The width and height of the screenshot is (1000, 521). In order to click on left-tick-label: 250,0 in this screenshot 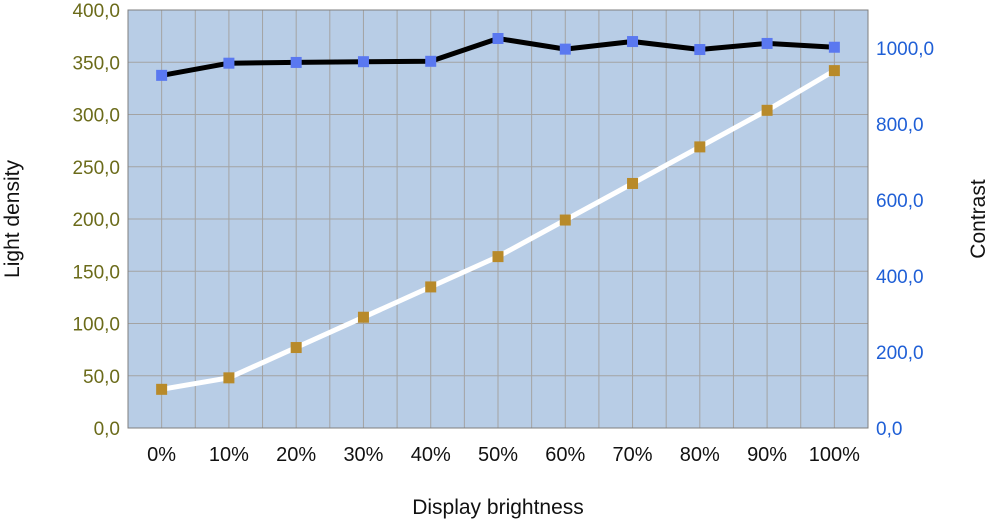, I will do `click(96, 168)`.